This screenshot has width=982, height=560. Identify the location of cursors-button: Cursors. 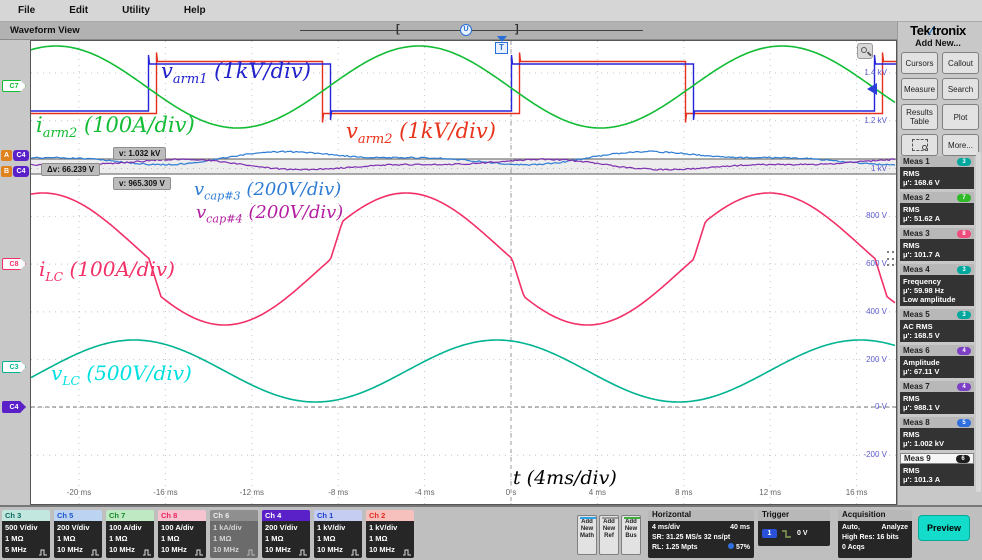
(919, 63).